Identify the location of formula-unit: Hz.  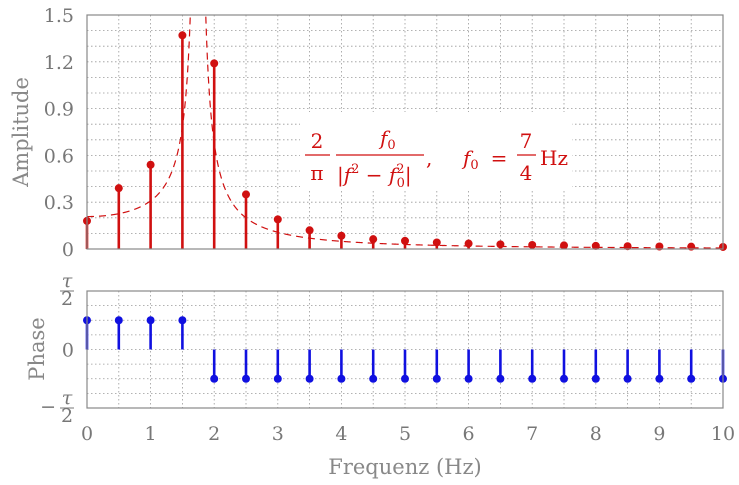
(554, 158).